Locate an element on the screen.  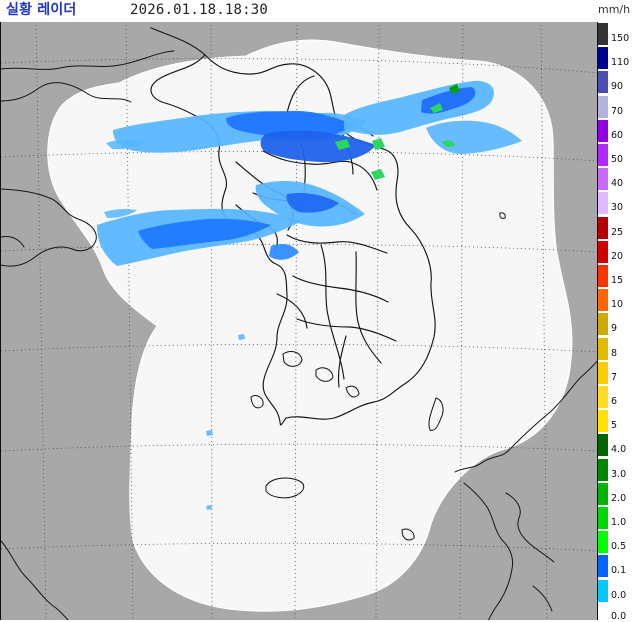
coastline-china-north is located at coordinates (66, 92).